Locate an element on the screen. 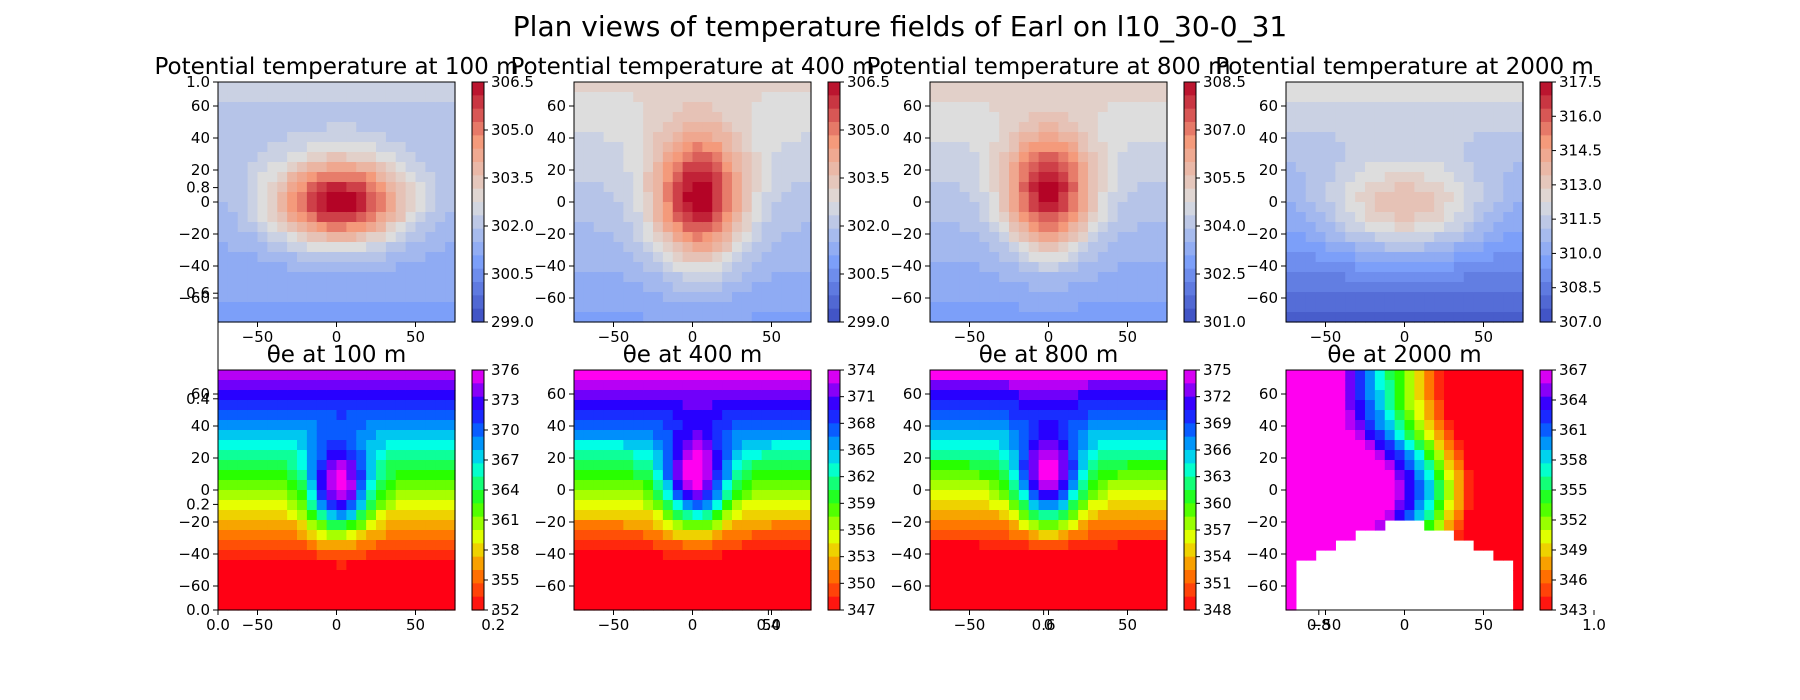  colorbar-tick-label: 300.5 is located at coordinates (868, 274).